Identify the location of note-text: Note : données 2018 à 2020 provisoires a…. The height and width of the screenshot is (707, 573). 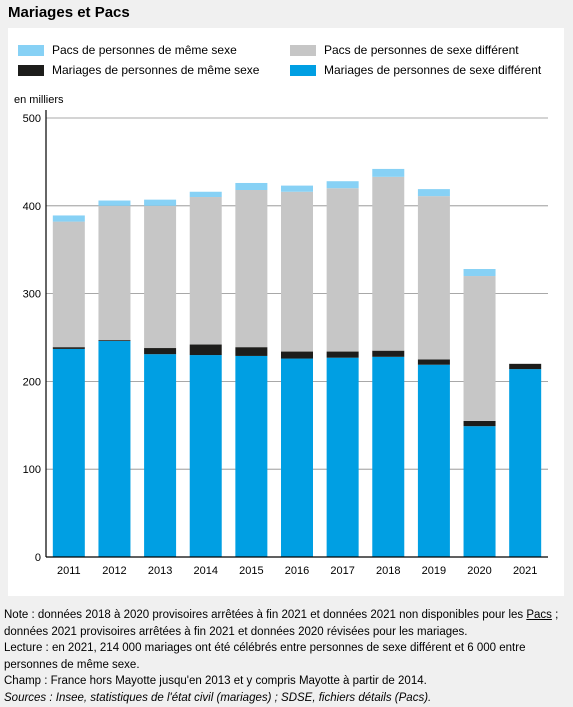
(281, 623).